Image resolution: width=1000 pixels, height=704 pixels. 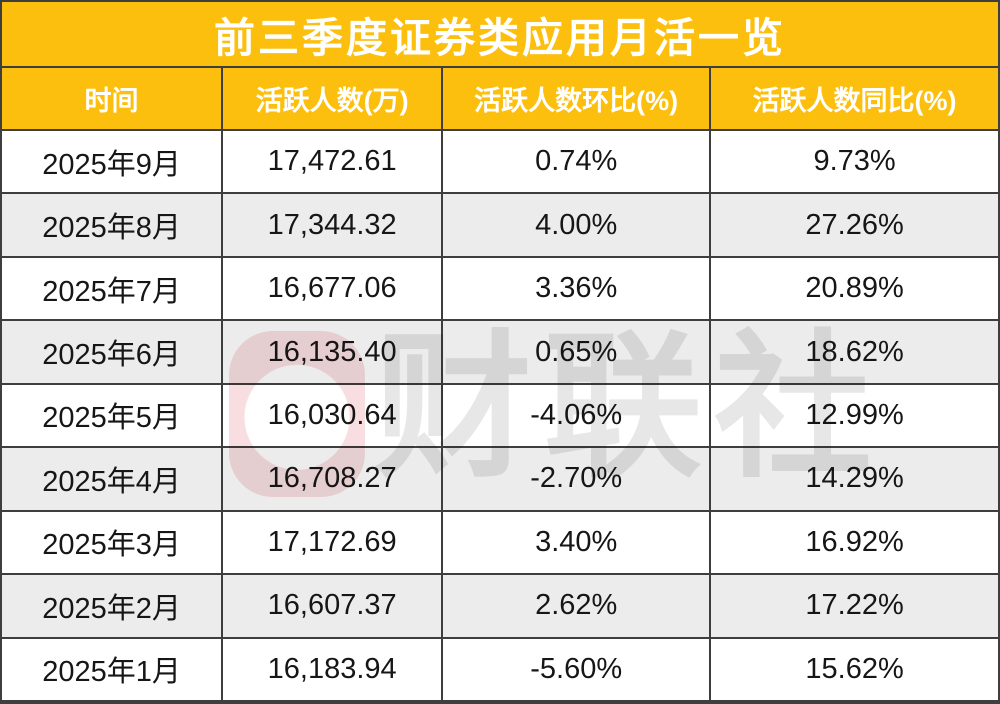 I want to click on cell-mom: 0.65%, so click(x=577, y=352).